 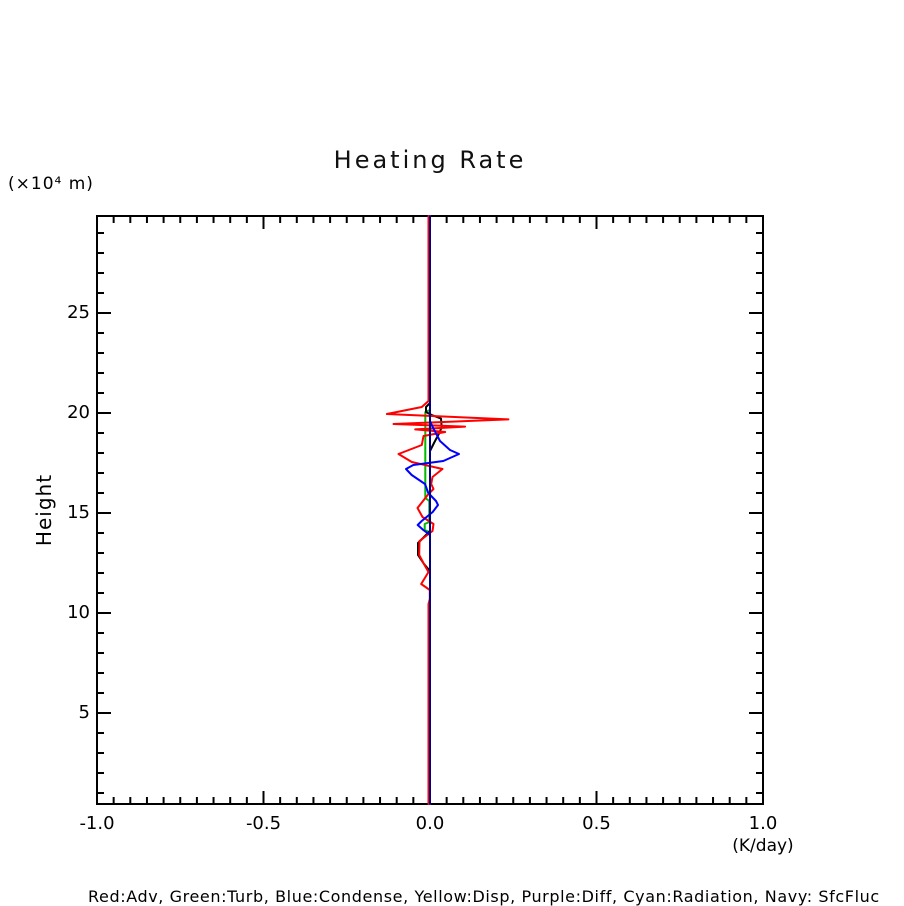 I want to click on x-tick-label: 1.0, so click(x=763, y=823).